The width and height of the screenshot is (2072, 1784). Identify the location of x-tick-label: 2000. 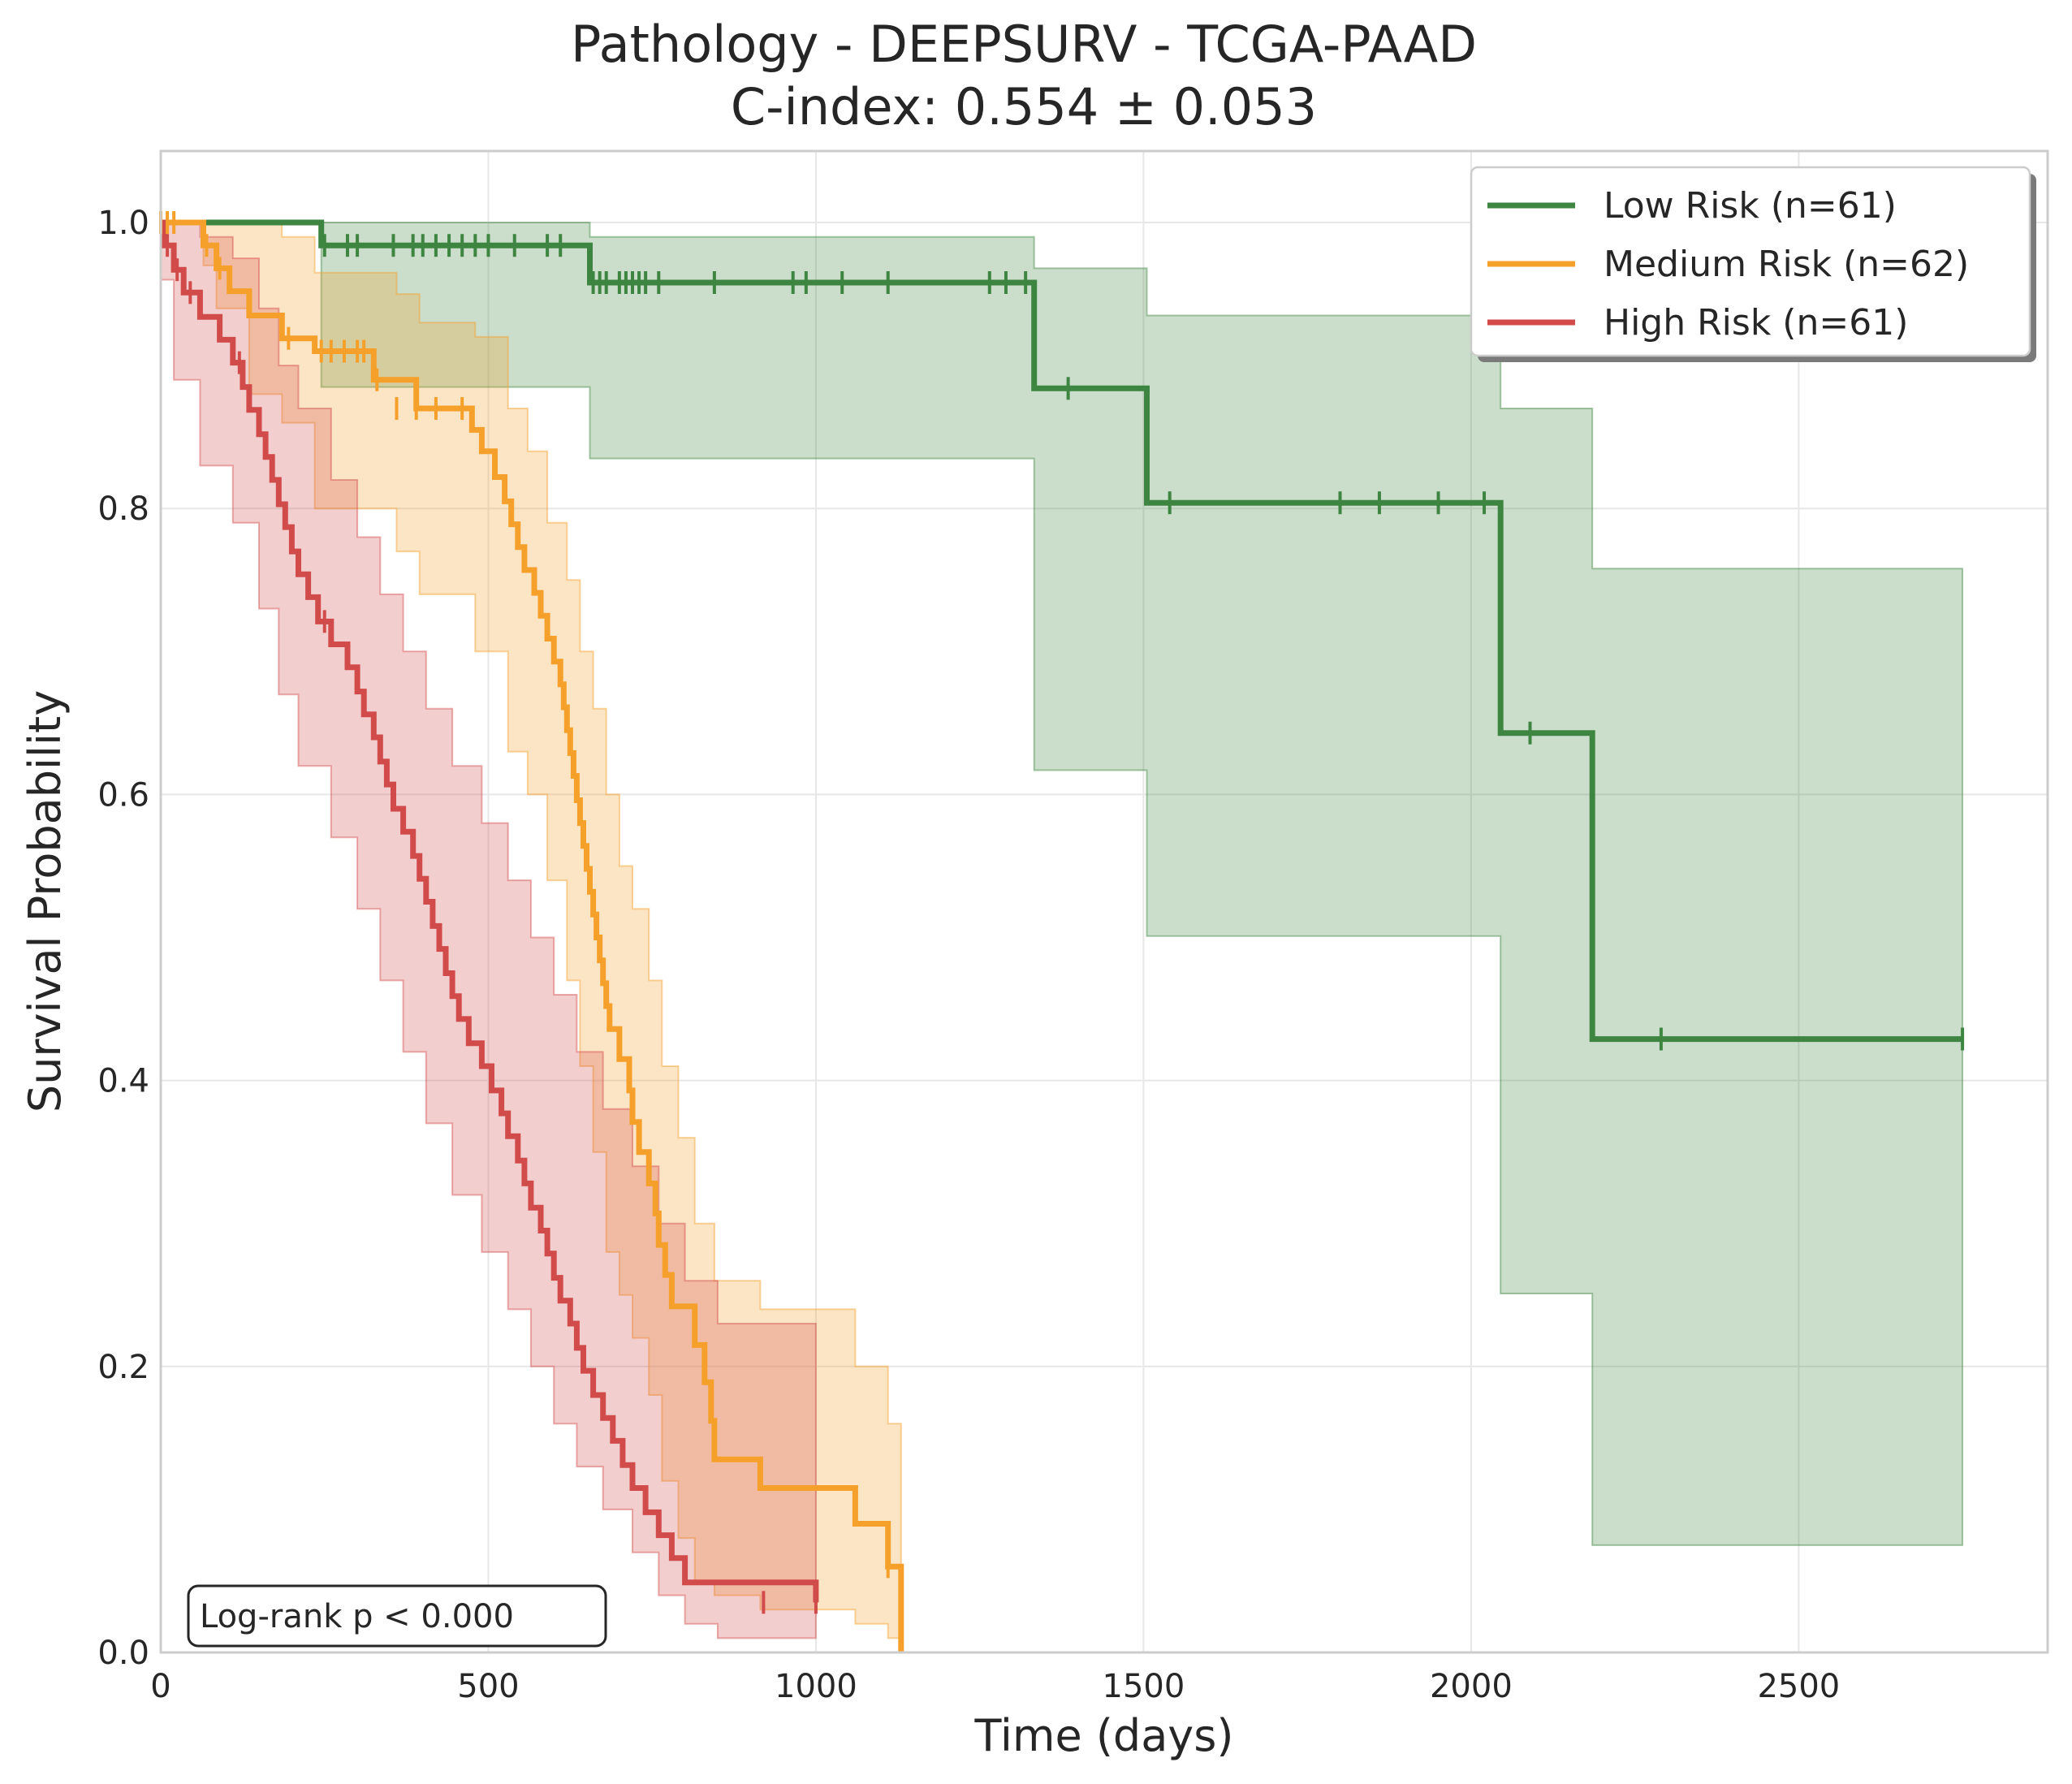
(1471, 1686).